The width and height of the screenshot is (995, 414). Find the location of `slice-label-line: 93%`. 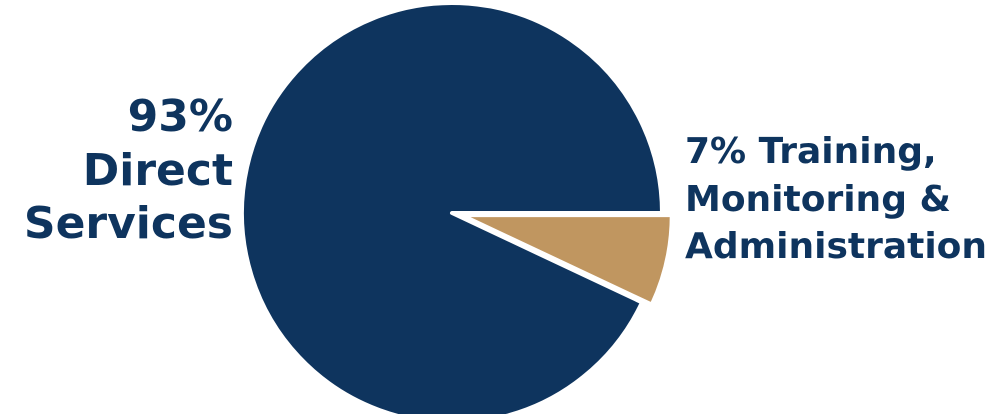

slice-label-line: 93% is located at coordinates (180, 116).